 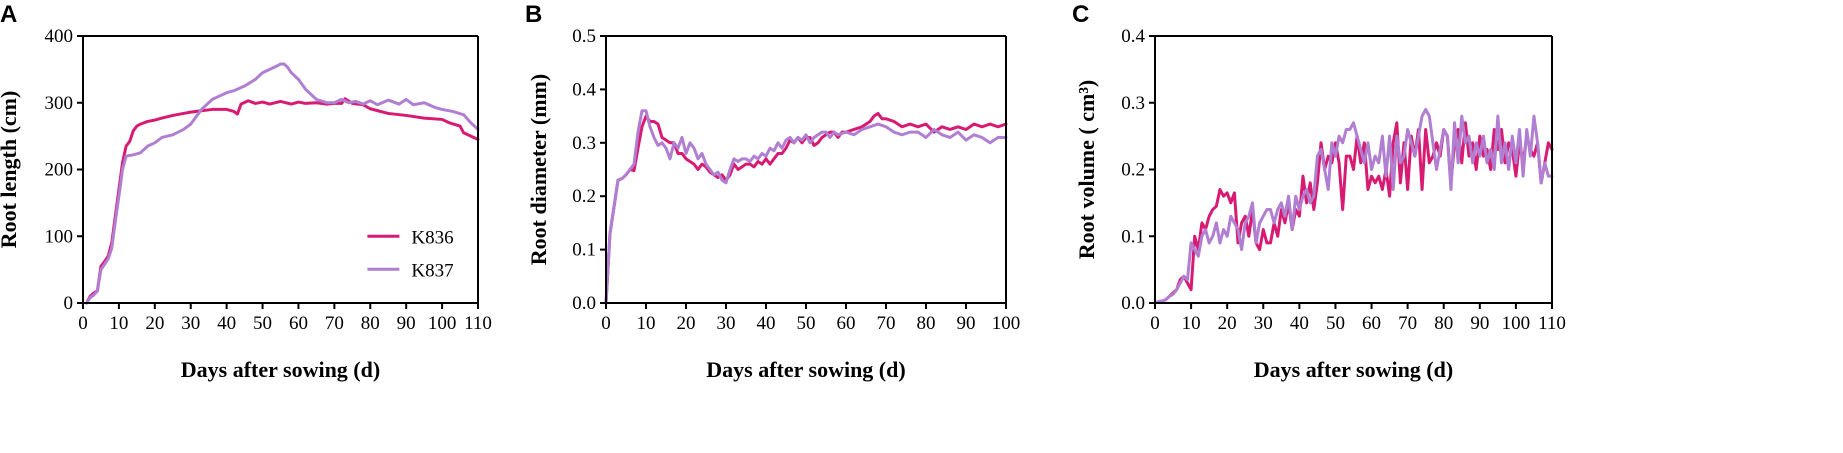 What do you see at coordinates (59, 36) in the screenshot?
I see `y-tick-label: 400` at bounding box center [59, 36].